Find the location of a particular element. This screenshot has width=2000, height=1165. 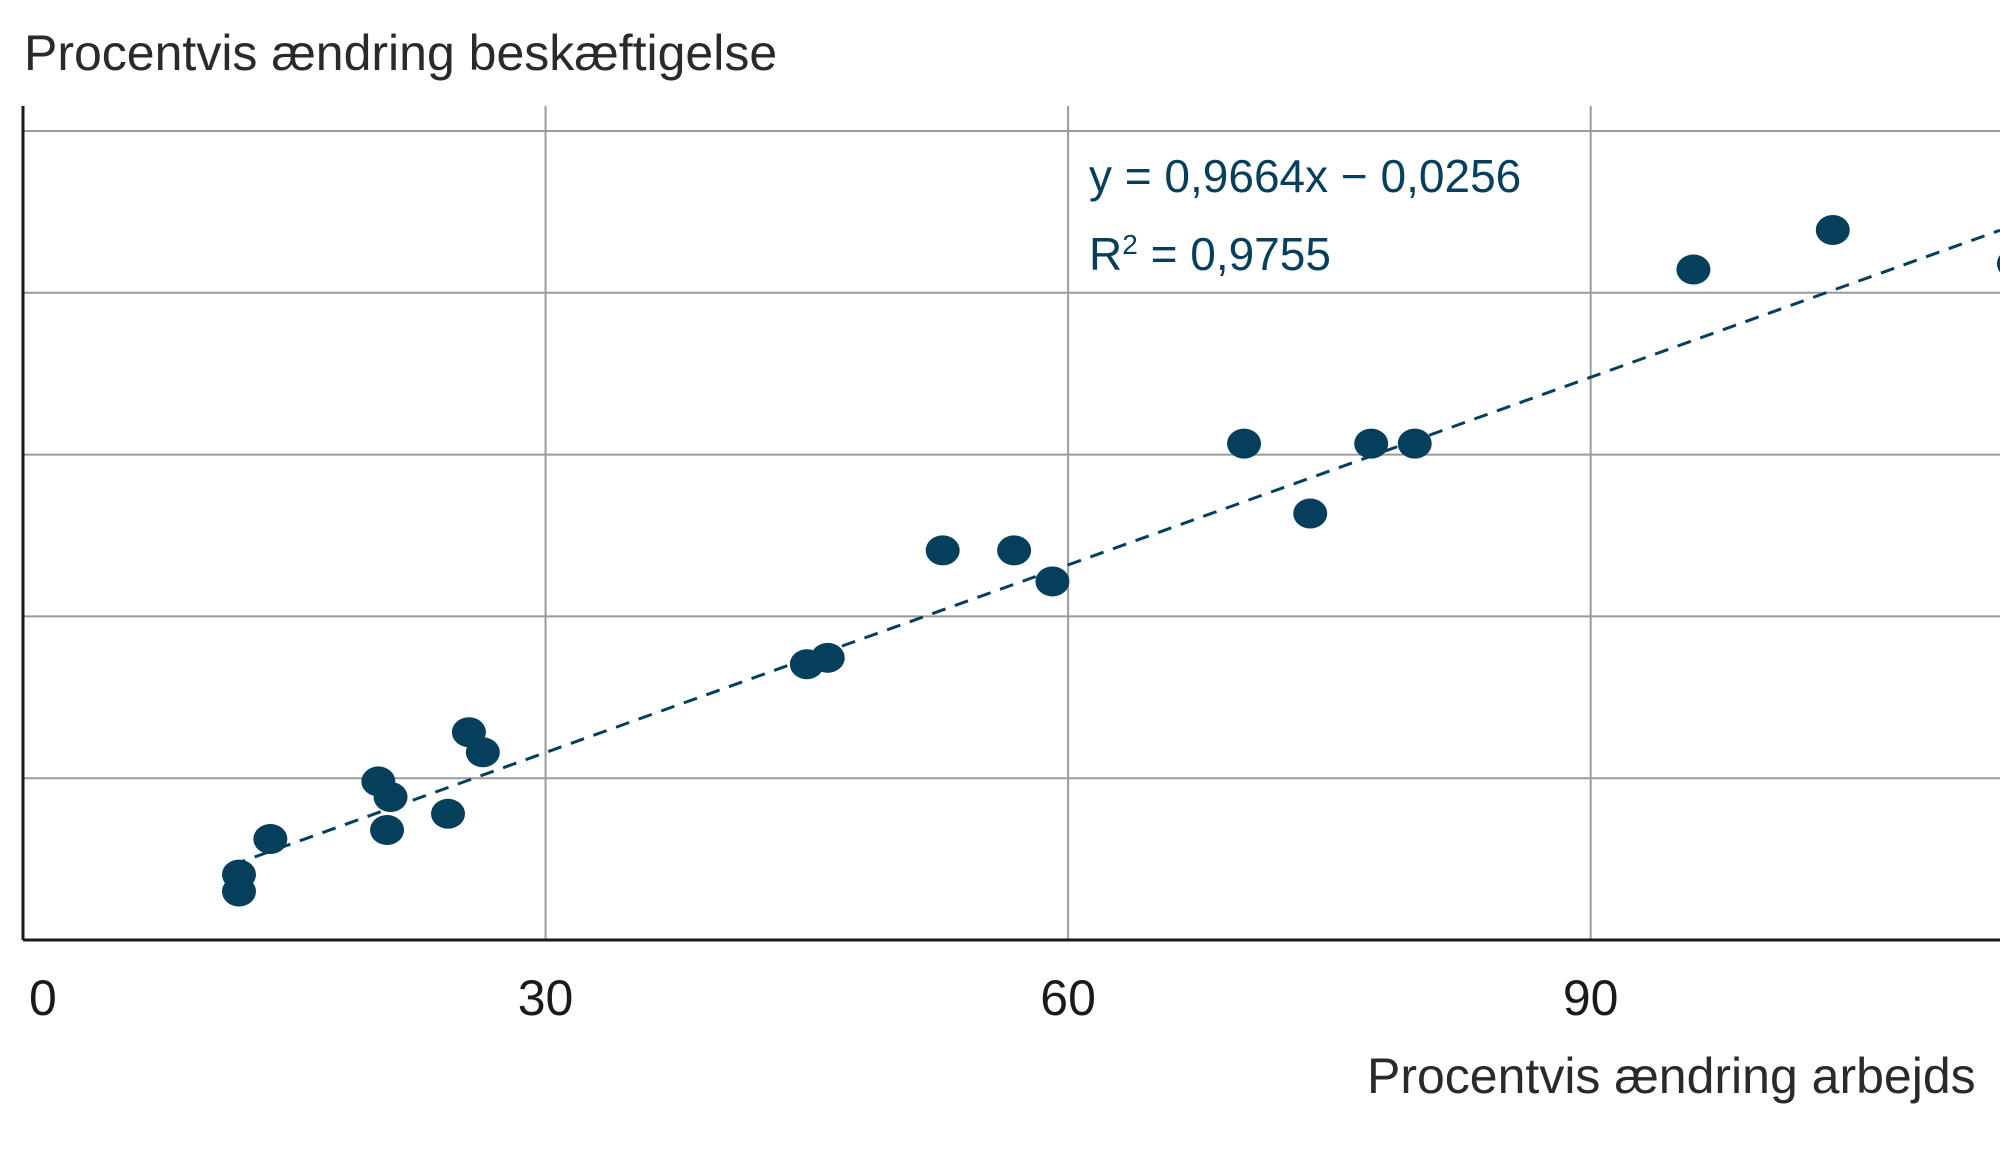

x-axis-label: Procentvis ændring arbejds is located at coordinates (1671, 1076).